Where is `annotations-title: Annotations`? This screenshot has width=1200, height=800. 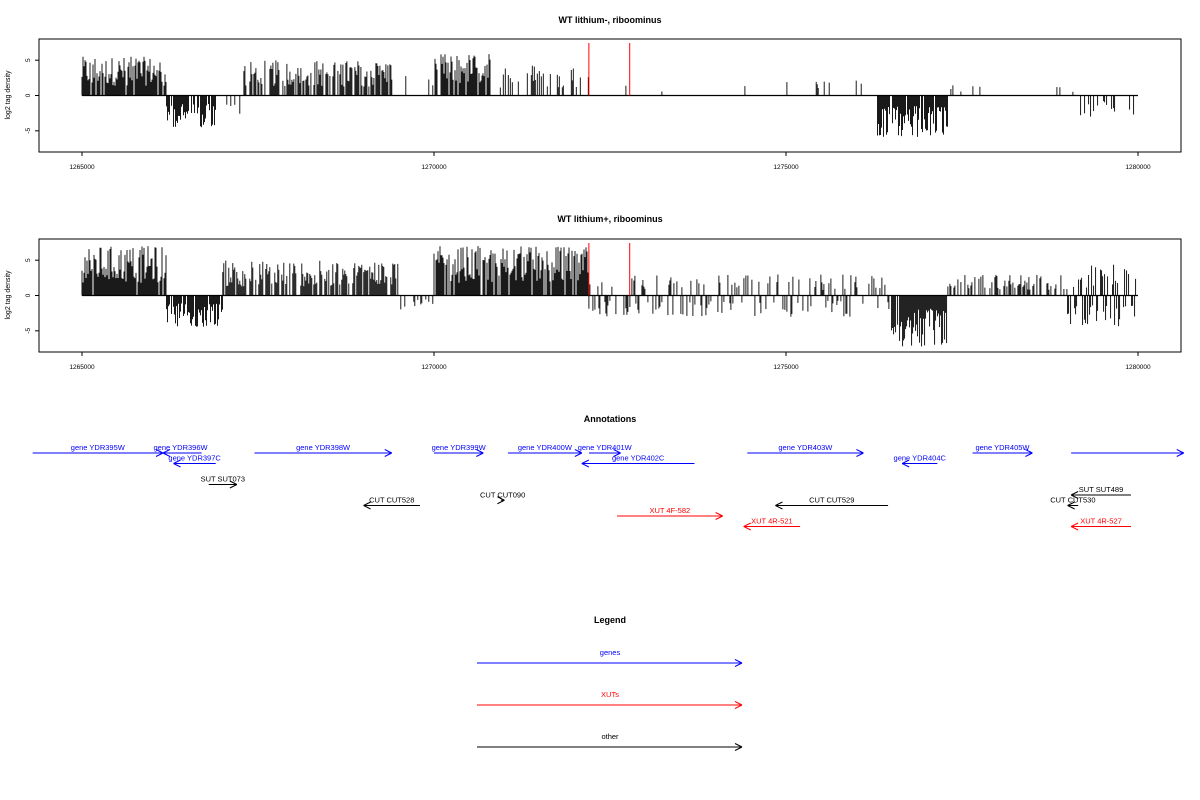 annotations-title: Annotations is located at coordinates (610, 419).